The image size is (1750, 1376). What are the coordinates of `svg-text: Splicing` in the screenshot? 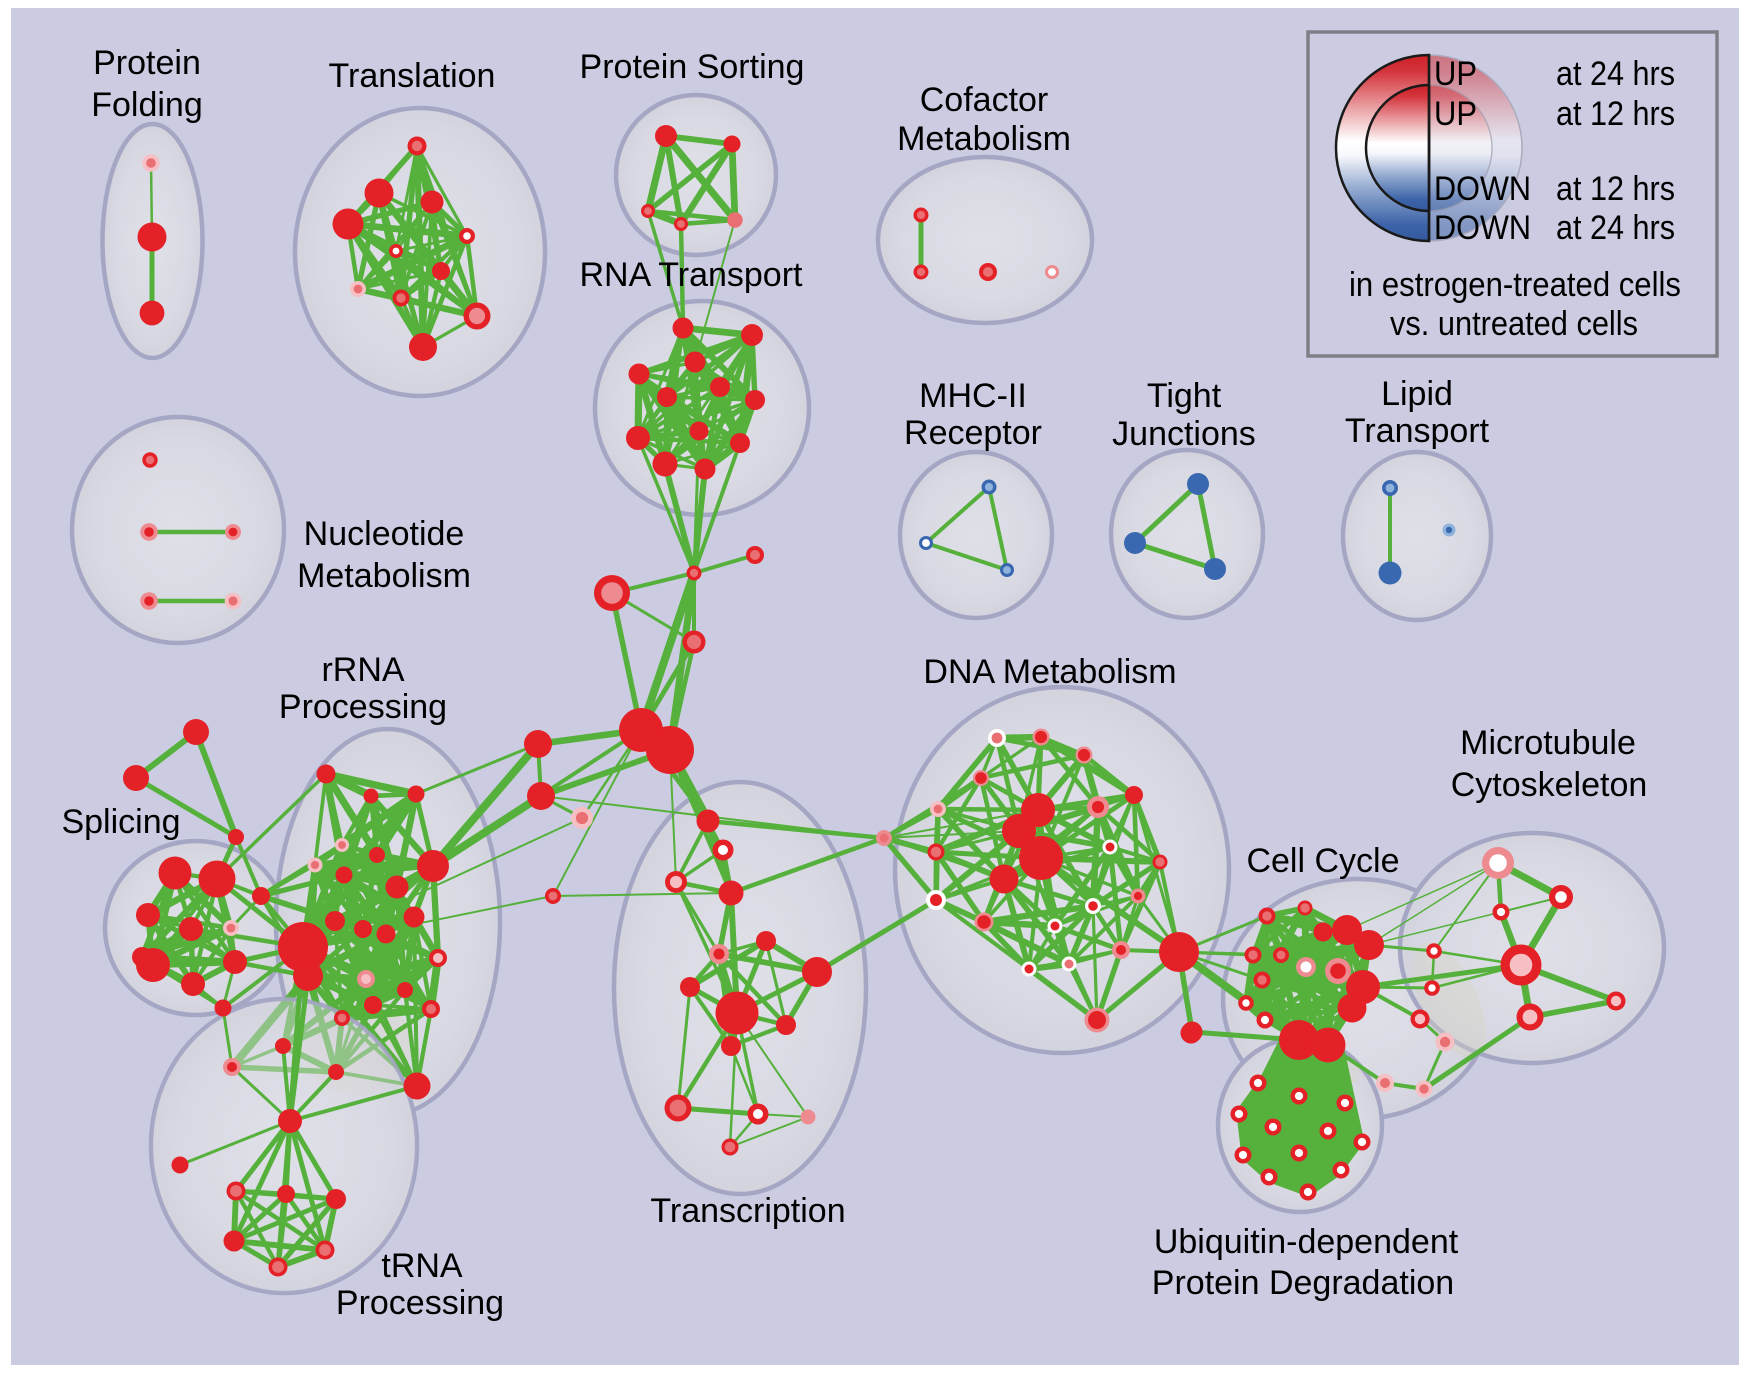 It's located at (120, 822).